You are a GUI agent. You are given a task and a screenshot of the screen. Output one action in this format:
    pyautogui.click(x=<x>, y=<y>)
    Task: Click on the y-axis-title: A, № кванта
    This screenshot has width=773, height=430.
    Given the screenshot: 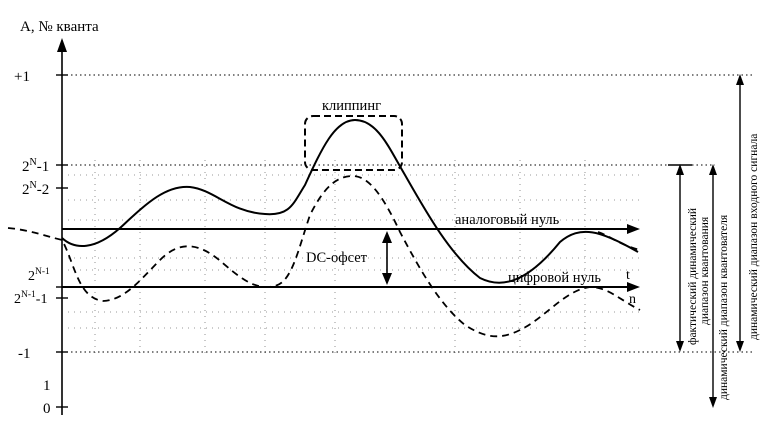 What is the action you would take?
    pyautogui.click(x=59, y=27)
    